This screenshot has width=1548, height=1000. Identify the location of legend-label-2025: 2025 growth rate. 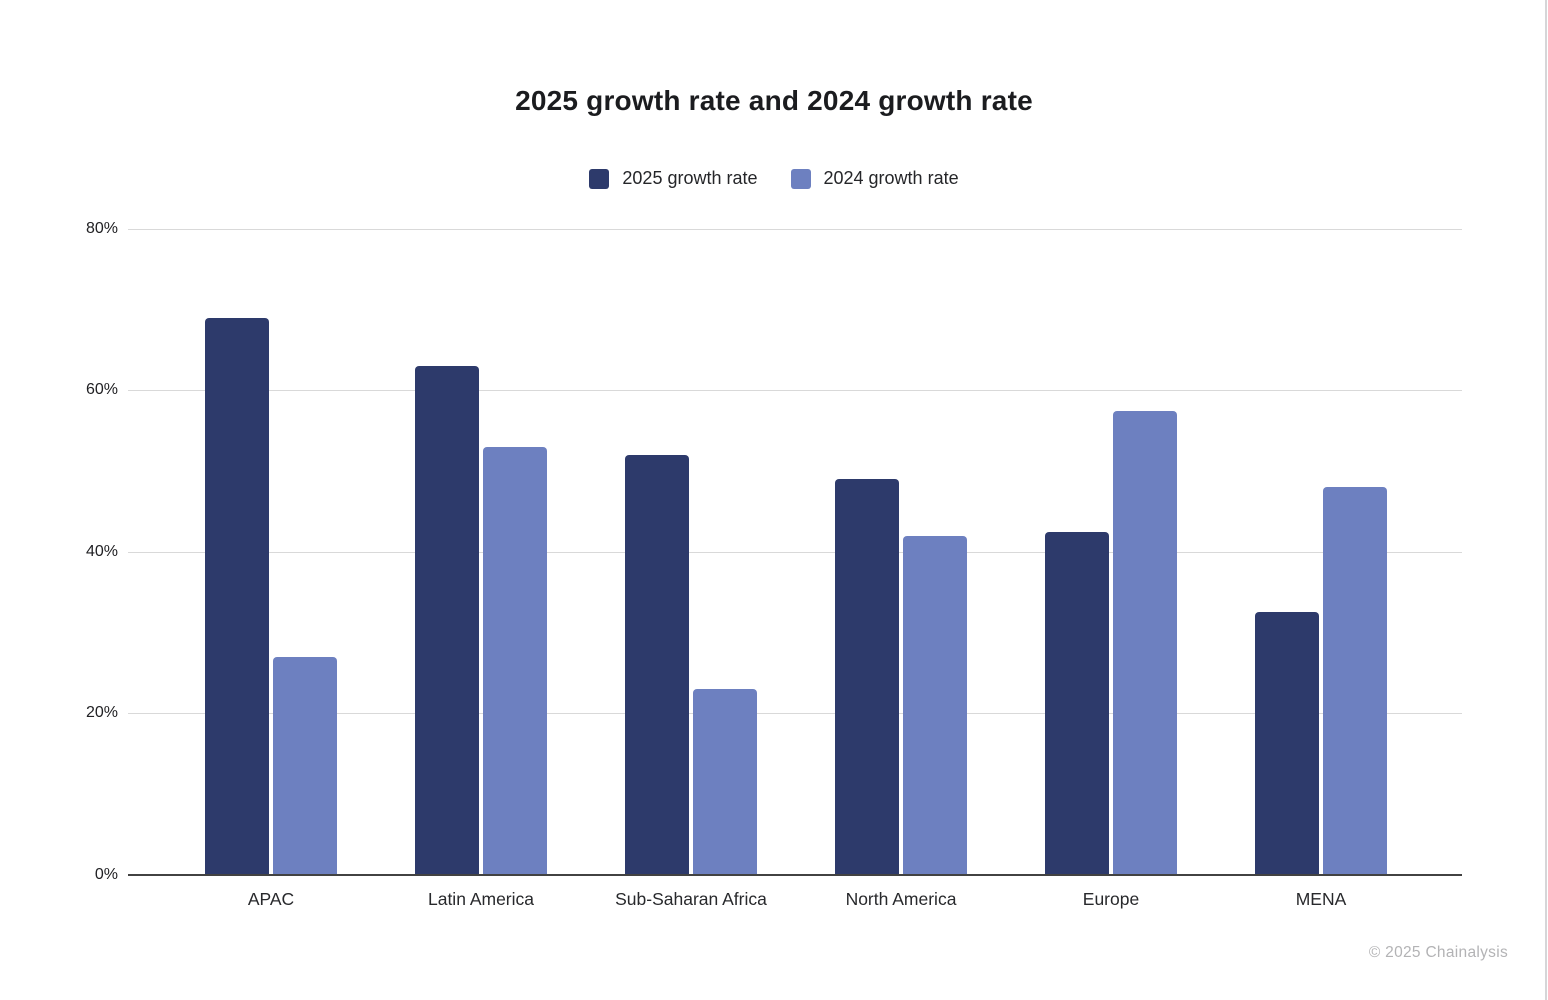
(690, 178).